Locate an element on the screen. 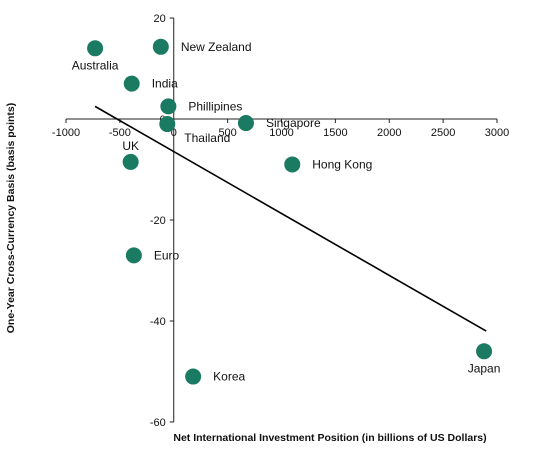 The height and width of the screenshot is (453, 552). point-label: Hong Kong is located at coordinates (342, 164).